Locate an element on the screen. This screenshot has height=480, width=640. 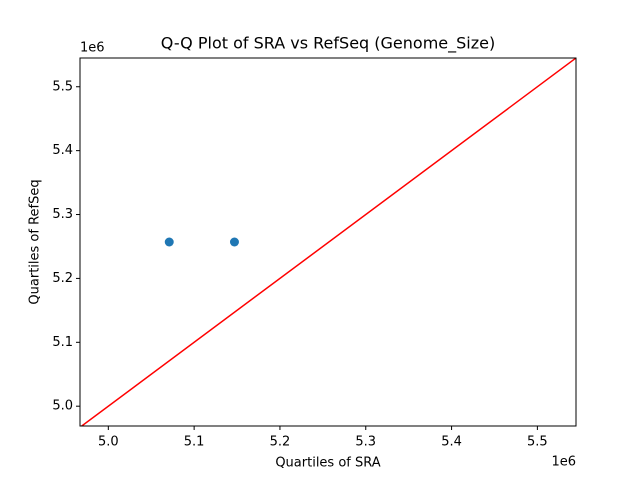
y-axis-label: Quartiles of RefSeq is located at coordinates (35, 241).